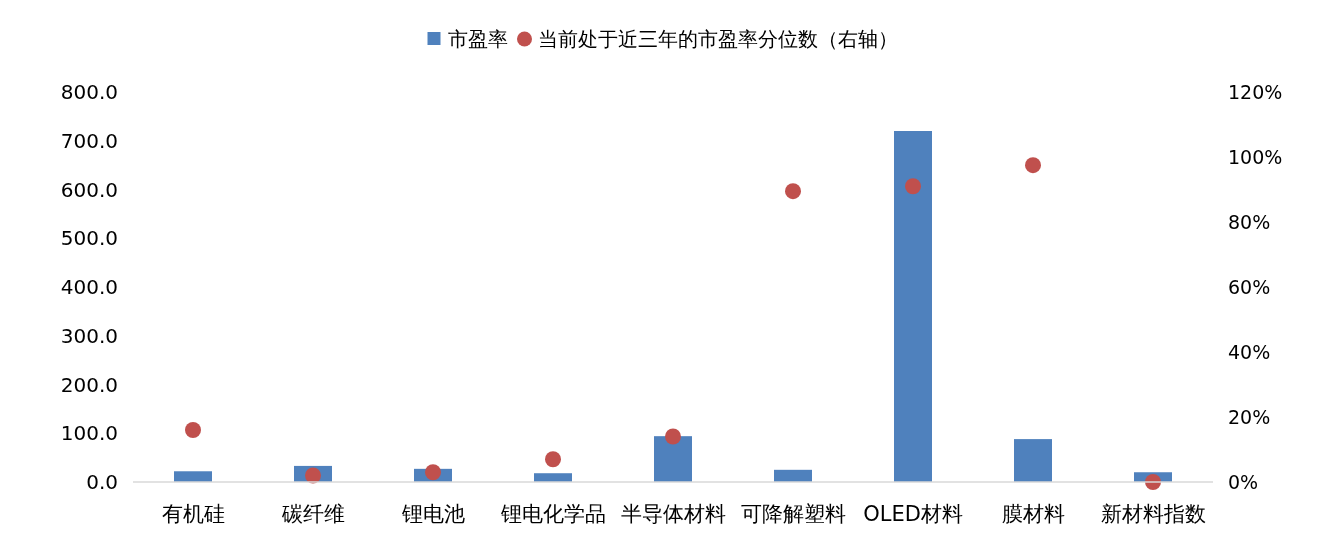 This screenshot has height=544, width=1335. I want to click on y2-tick-label: 100%, so click(1255, 157).